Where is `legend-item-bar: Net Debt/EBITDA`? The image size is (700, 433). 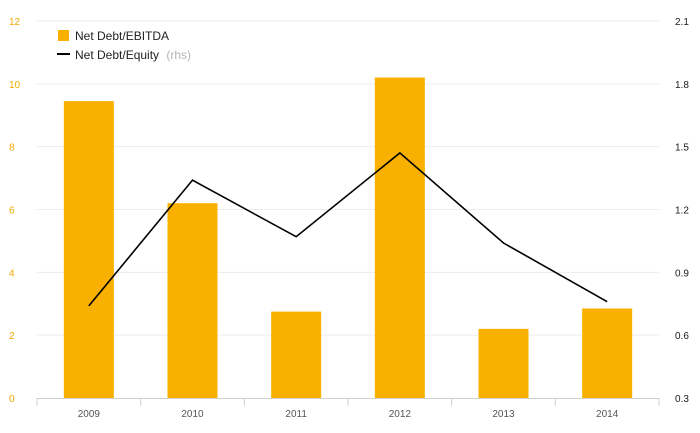
legend-item-bar: Net Debt/EBITDA is located at coordinates (113, 36).